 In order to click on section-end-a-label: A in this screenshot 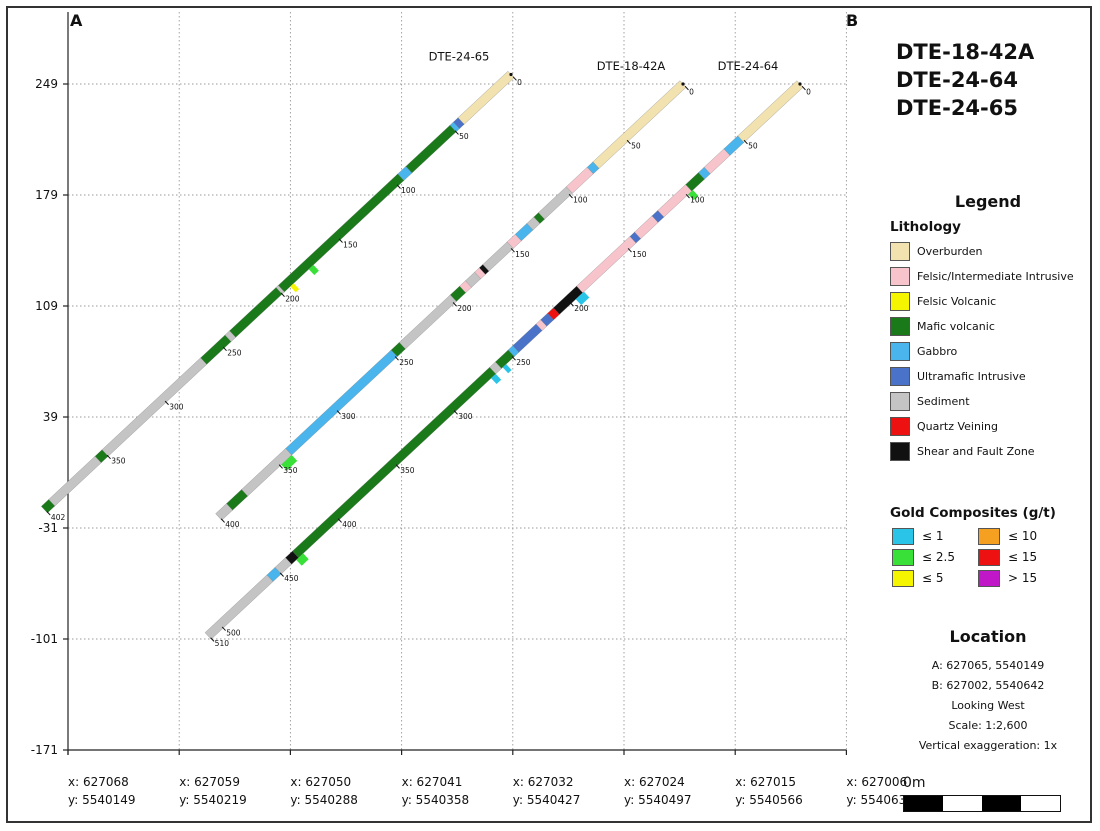, I will do `click(76, 20)`.